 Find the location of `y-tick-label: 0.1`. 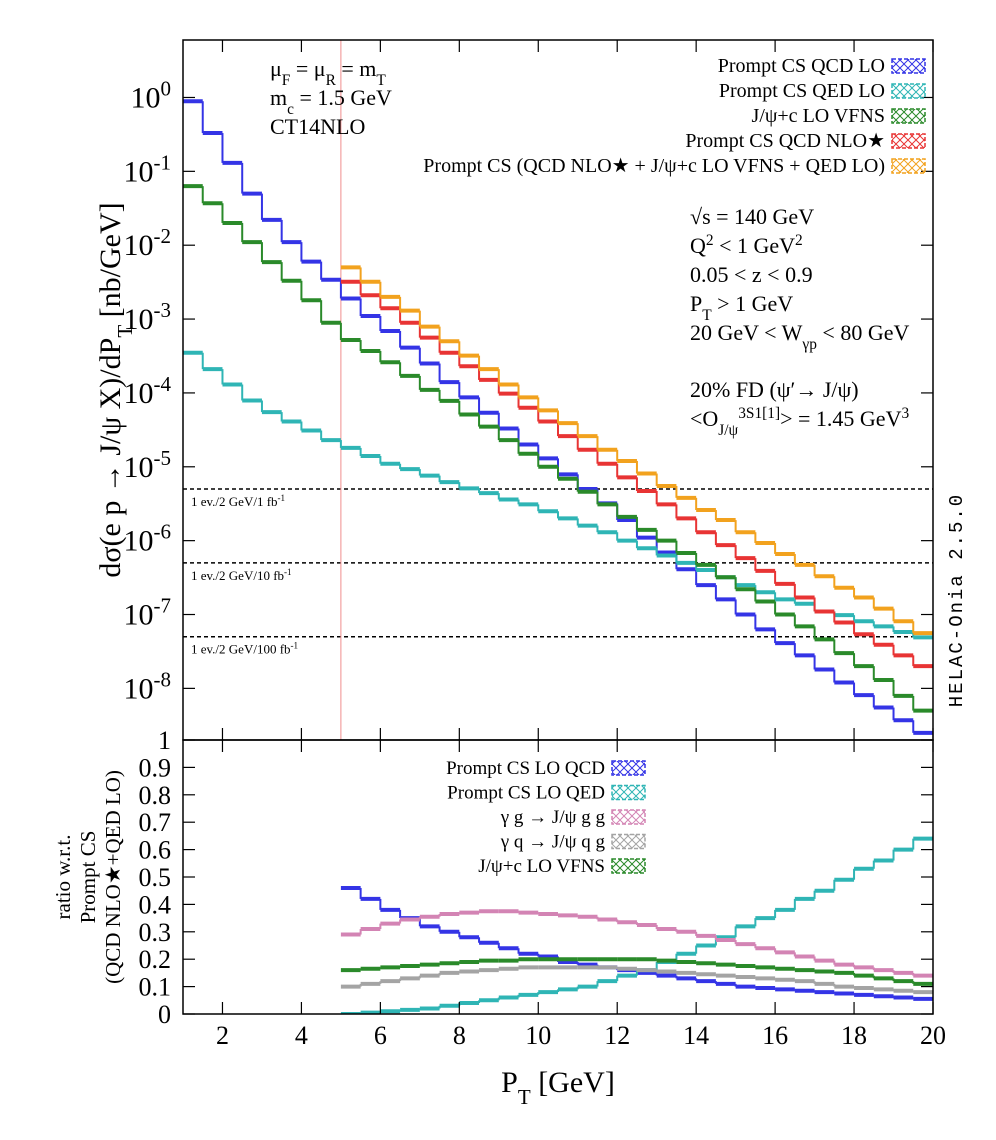

y-tick-label: 0.1 is located at coordinates (155, 987).